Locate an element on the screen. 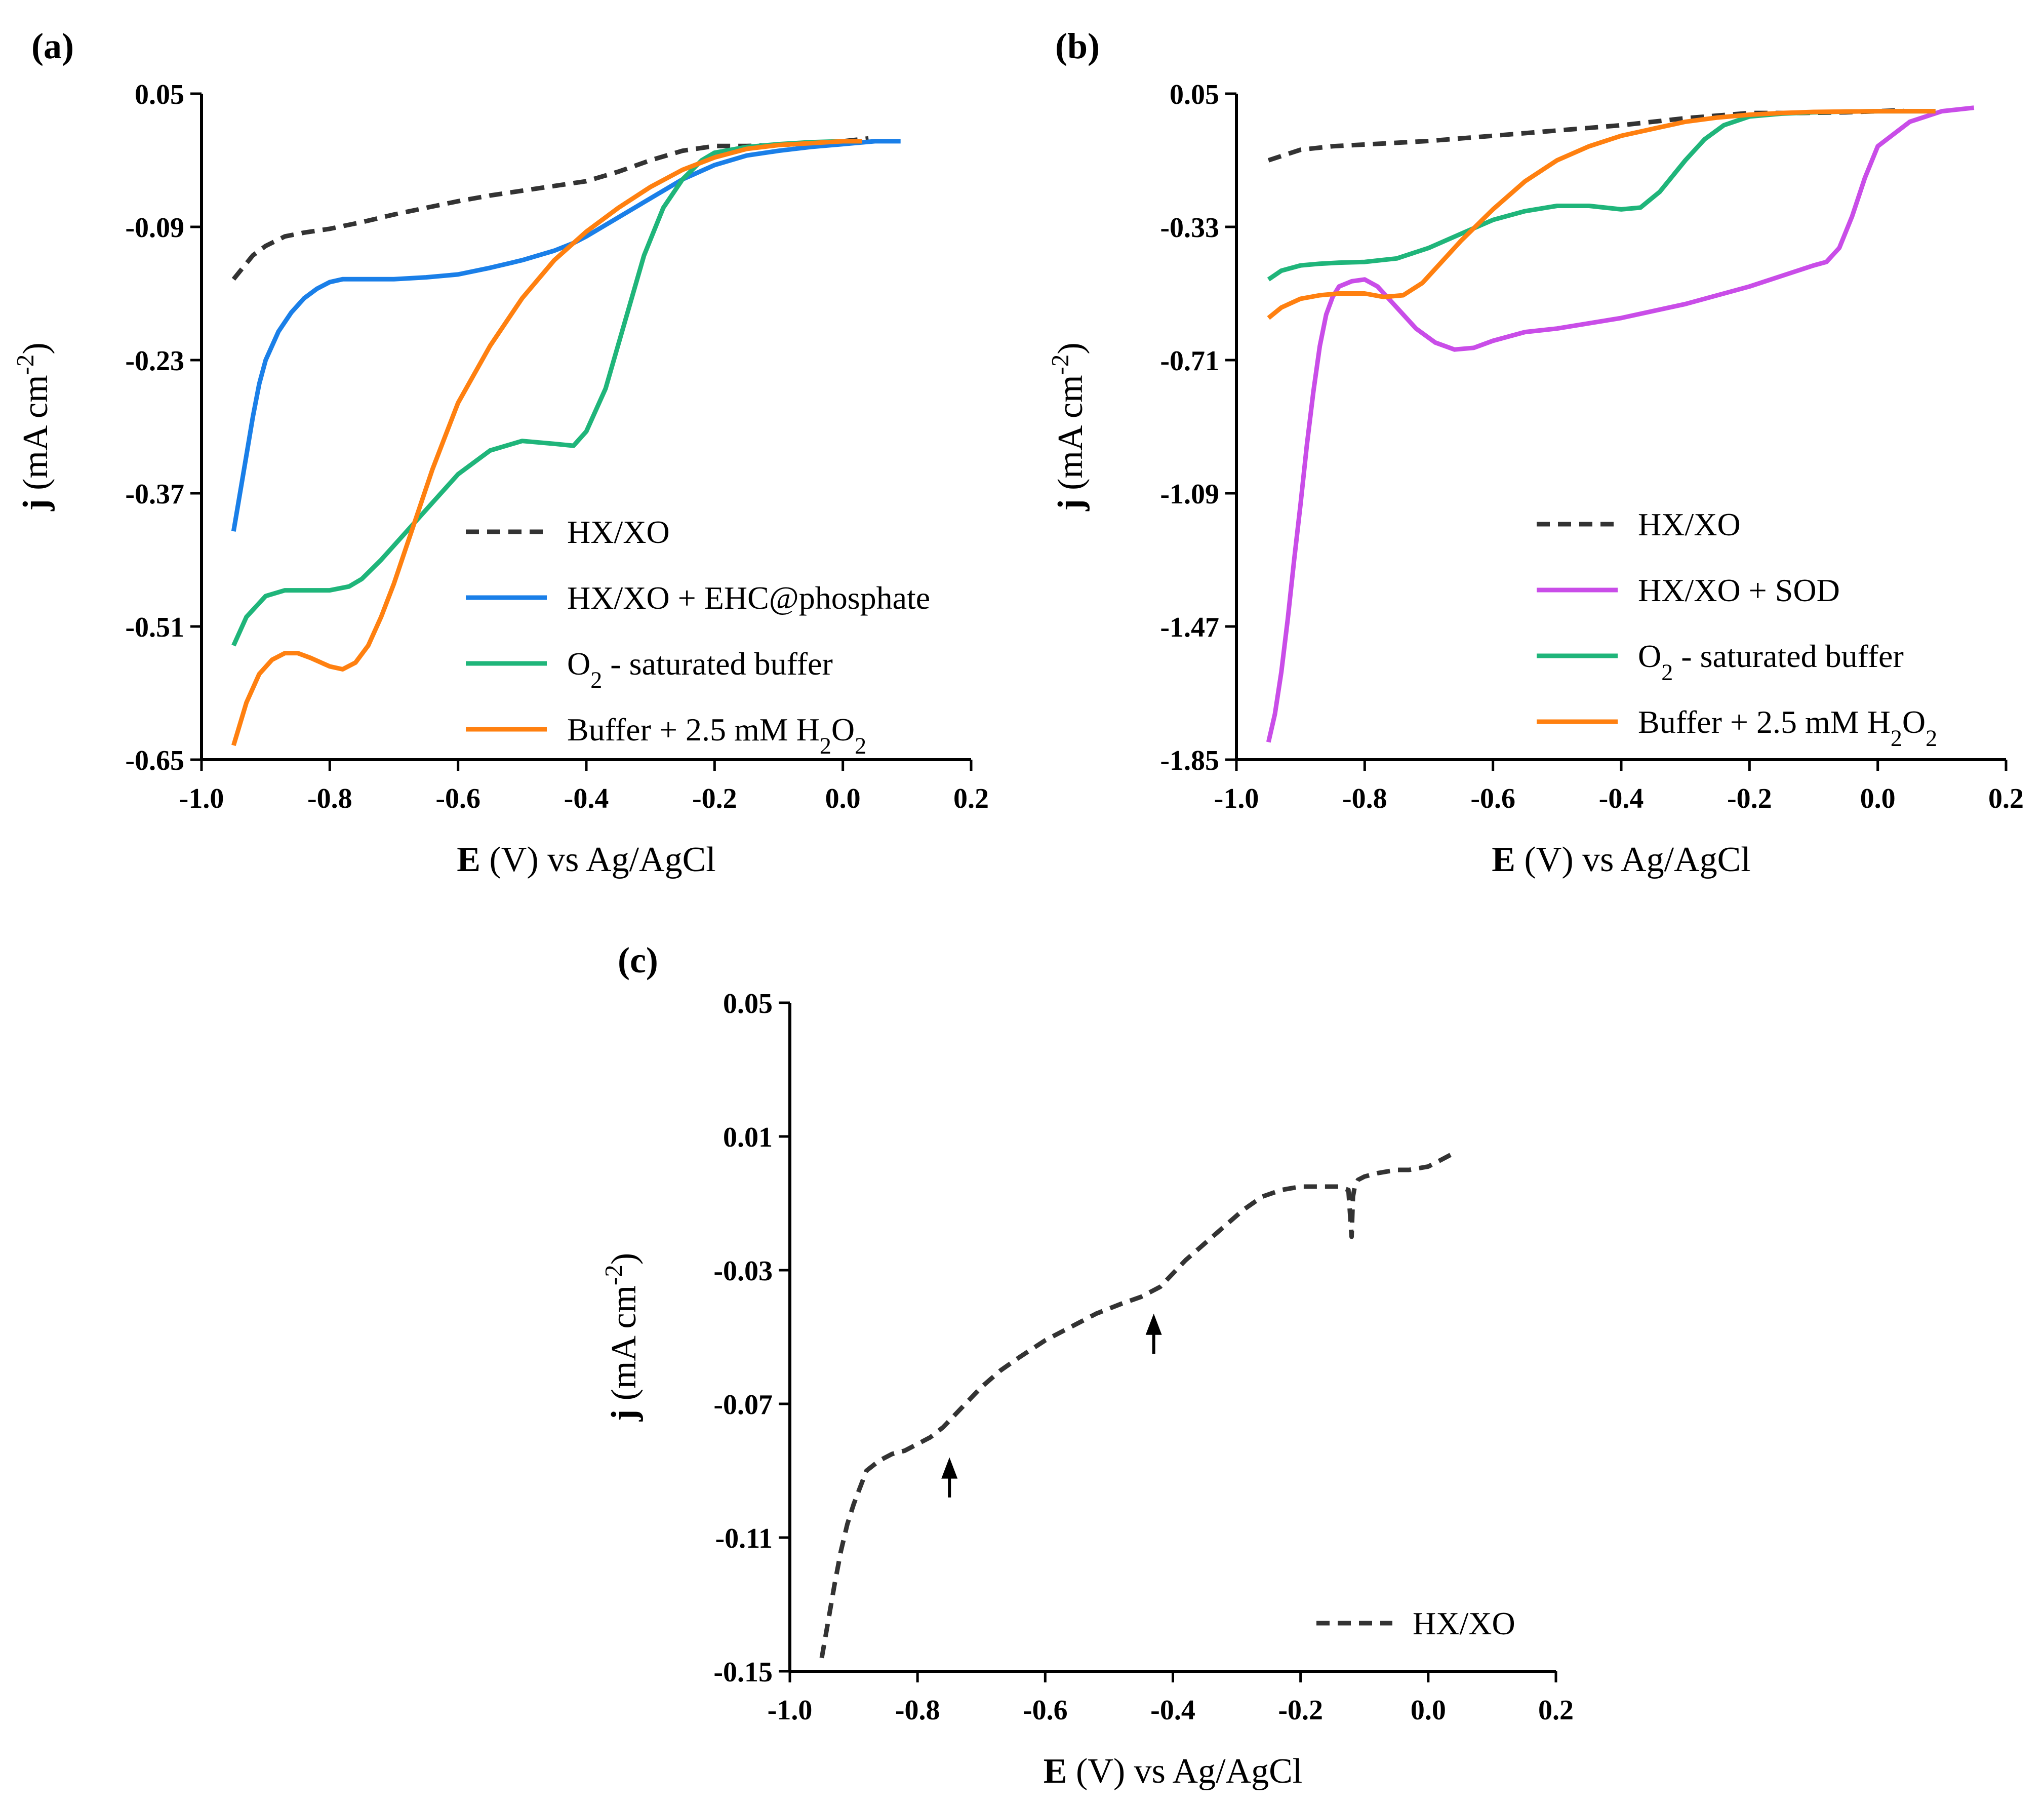 The image size is (2044, 1807). y-tick-label: -1.09 is located at coordinates (1189, 494).